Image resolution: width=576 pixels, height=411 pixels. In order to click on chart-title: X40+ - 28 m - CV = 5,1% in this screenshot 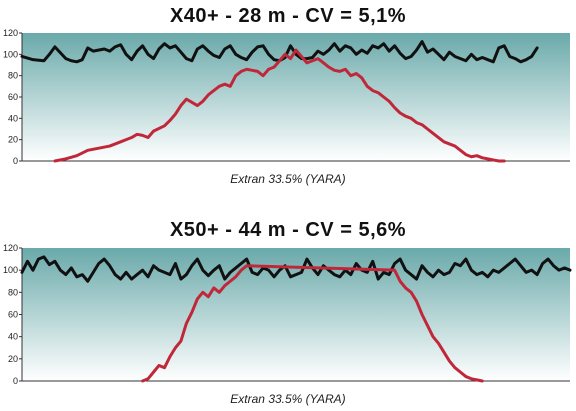, I will do `click(288, 16)`.